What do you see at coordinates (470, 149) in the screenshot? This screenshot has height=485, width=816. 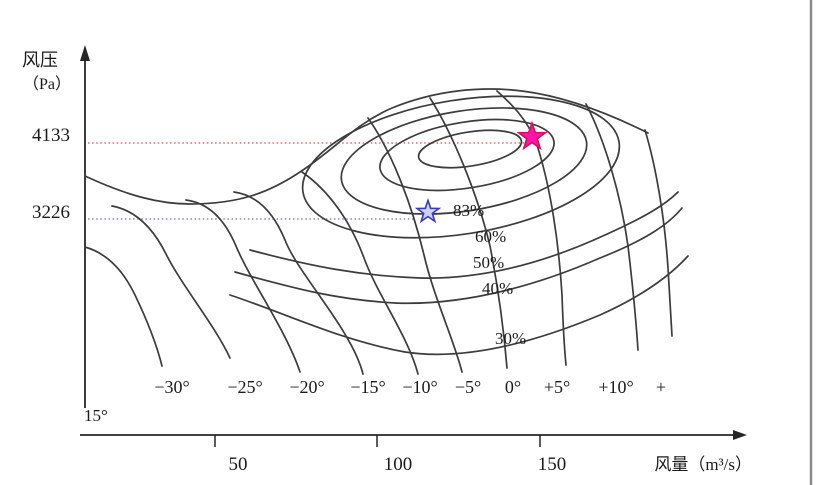 I see `contour-inner` at bounding box center [470, 149].